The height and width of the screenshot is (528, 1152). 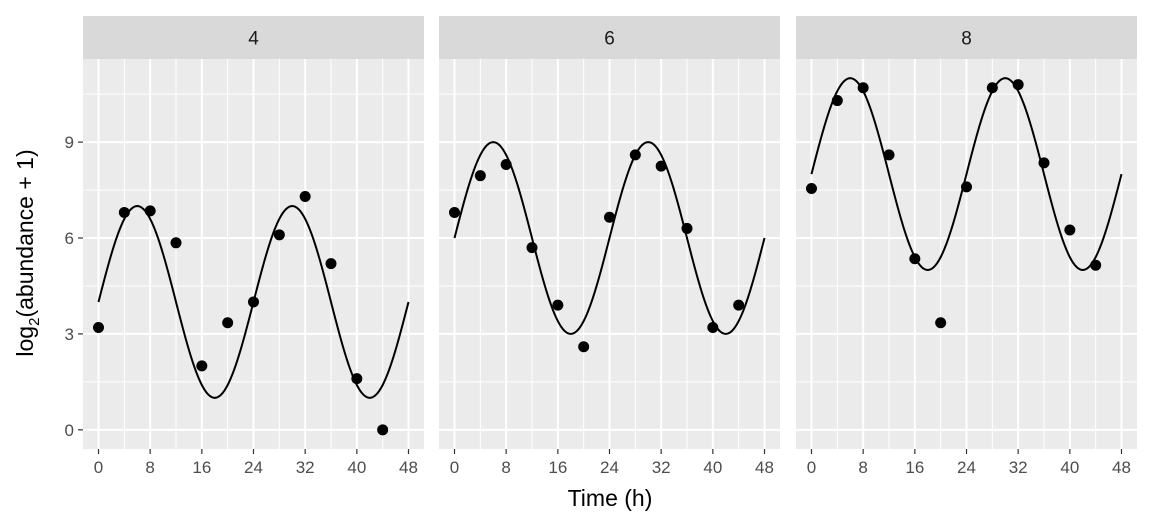 I want to click on y-axis-title: log2(abundance + 1), so click(x=27, y=252).